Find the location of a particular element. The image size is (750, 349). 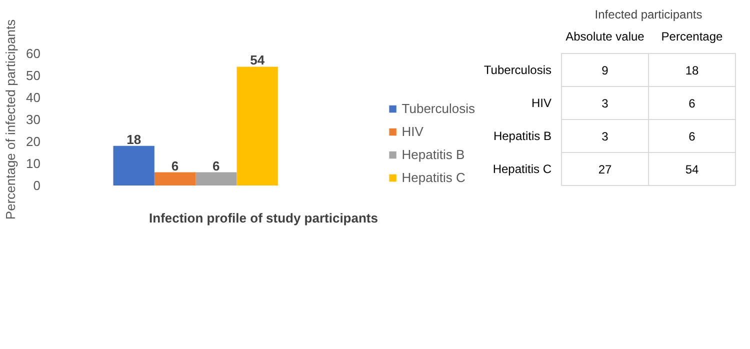

x-tick-label: Percentage is located at coordinates (692, 37).